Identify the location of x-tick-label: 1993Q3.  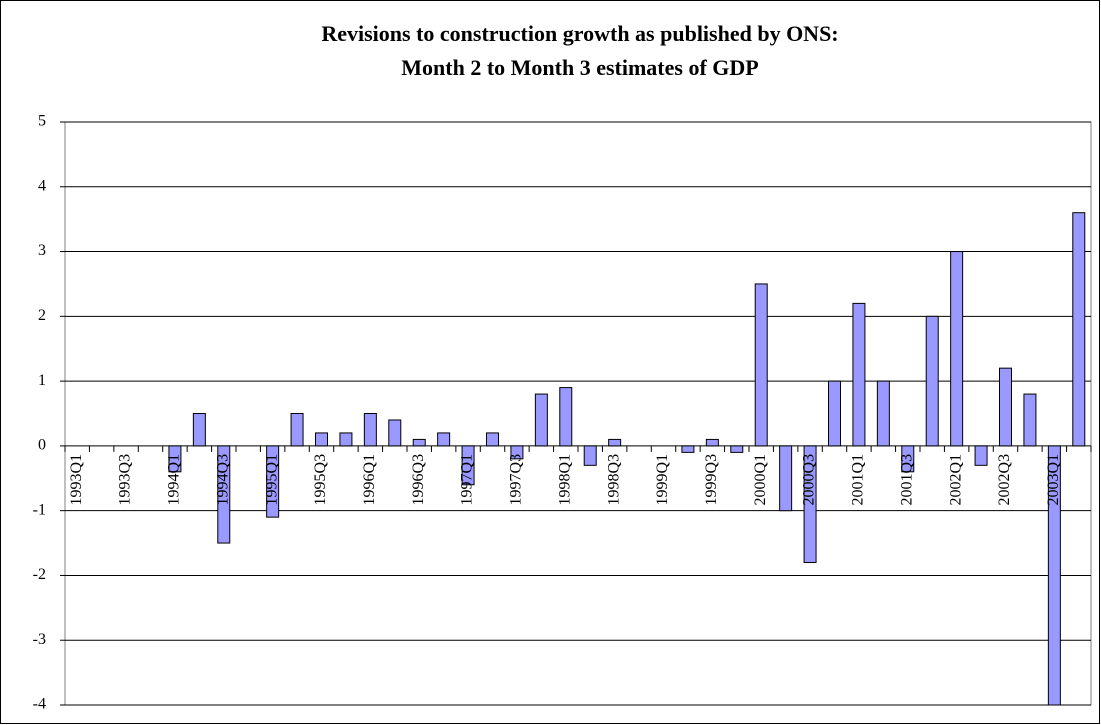
(125, 480).